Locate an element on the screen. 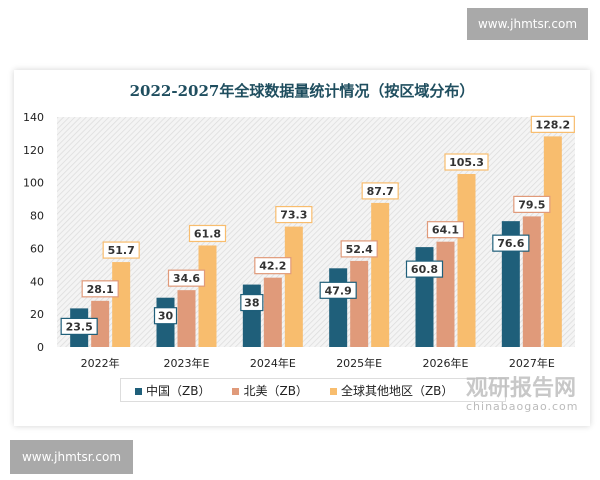 Image resolution: width=600 pixels, height=480 pixels. legend-item-rest-of-world: 全球其他地区（ZB） is located at coordinates (391, 390).